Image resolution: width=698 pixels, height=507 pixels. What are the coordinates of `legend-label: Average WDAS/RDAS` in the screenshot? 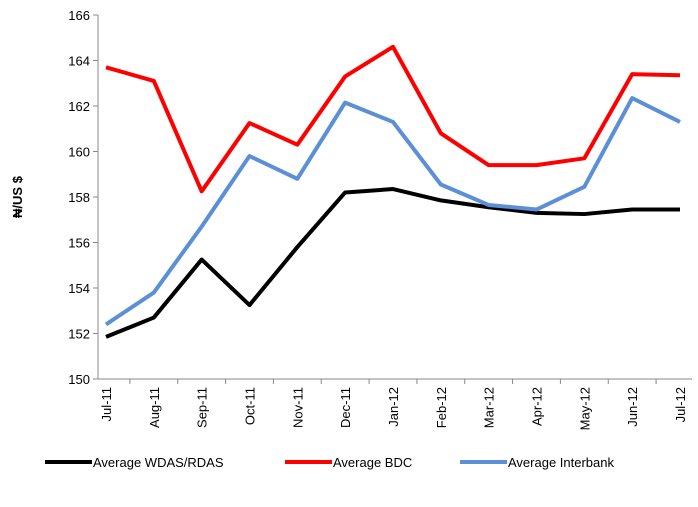 It's located at (158, 462).